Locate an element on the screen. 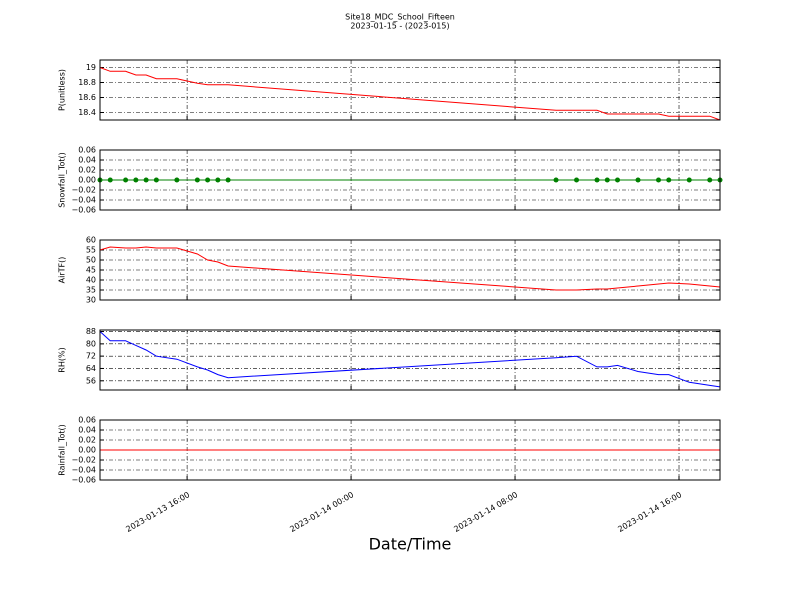 The height and width of the screenshot is (600, 800). y-axis-label: Snowfall_Tot() is located at coordinates (62, 180).